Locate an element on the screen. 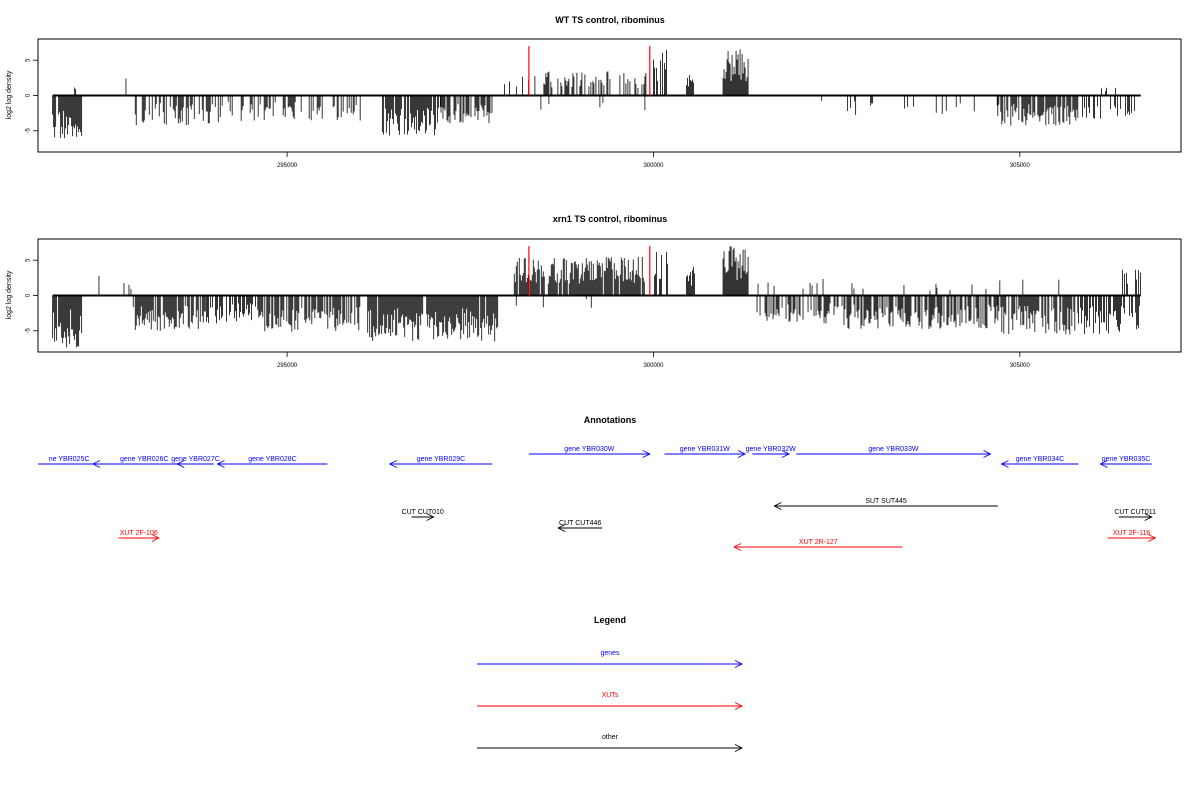  feature-label: gene YBR033W is located at coordinates (893, 449).